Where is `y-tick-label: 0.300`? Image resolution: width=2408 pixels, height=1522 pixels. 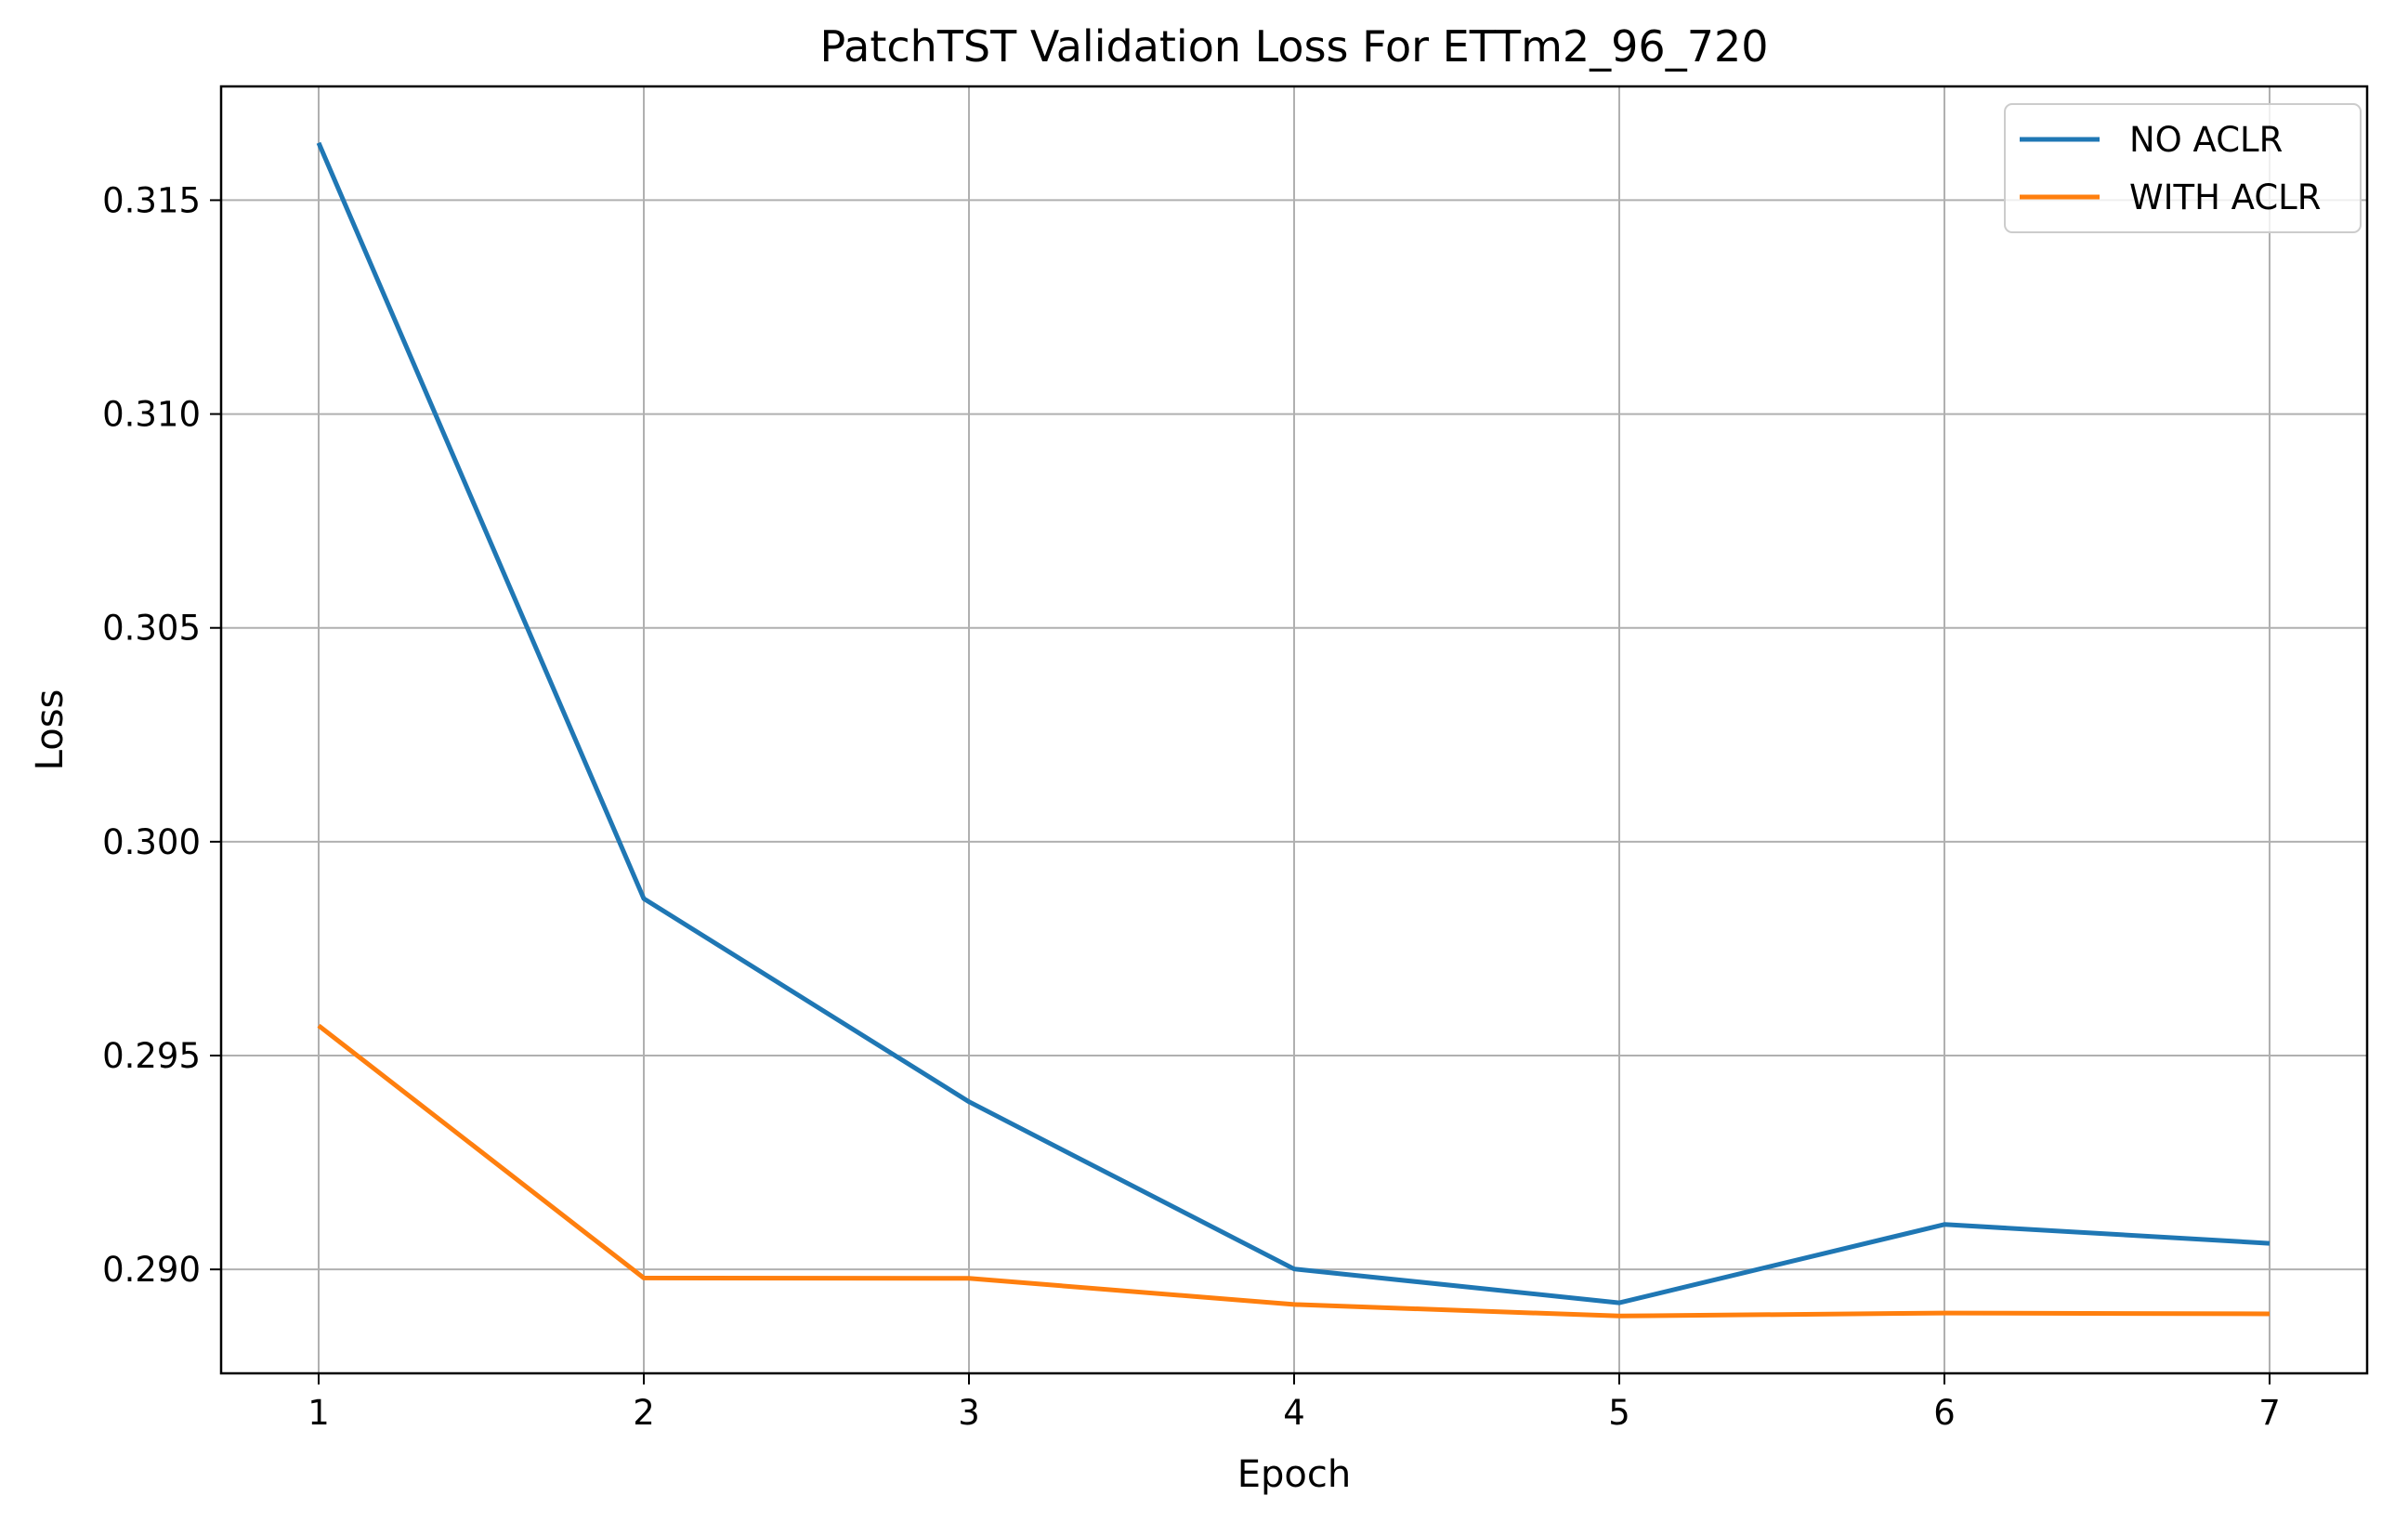 y-tick-label: 0.300 is located at coordinates (151, 842).